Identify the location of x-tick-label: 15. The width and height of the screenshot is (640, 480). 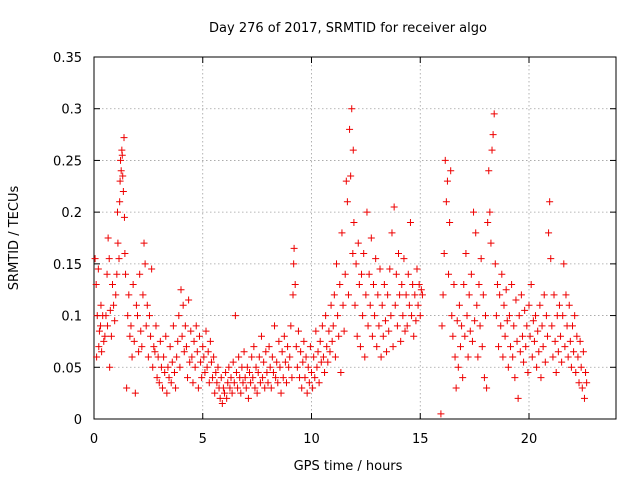
(420, 439).